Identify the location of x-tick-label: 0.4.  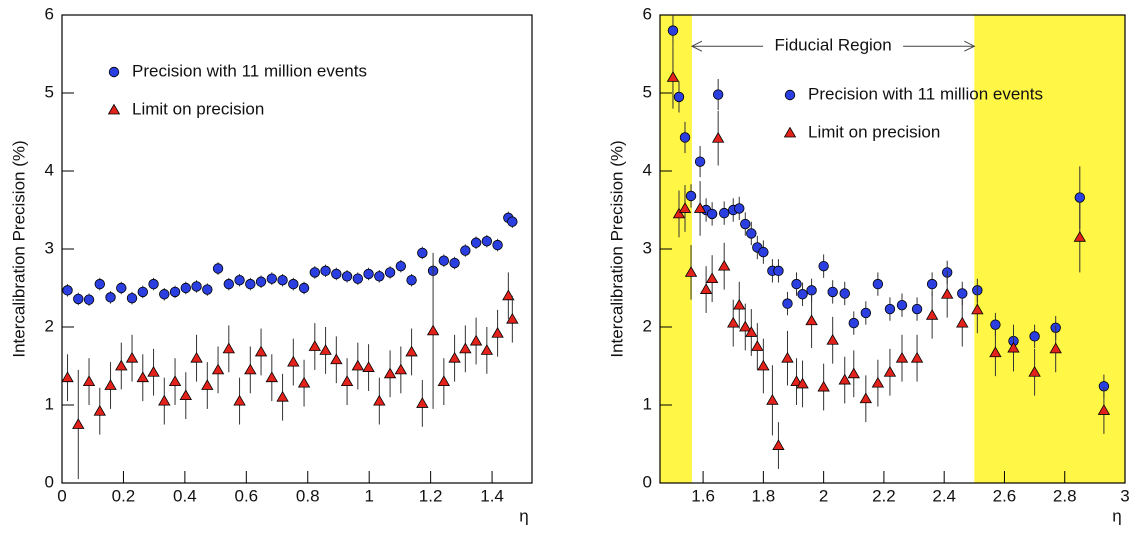
(185, 495).